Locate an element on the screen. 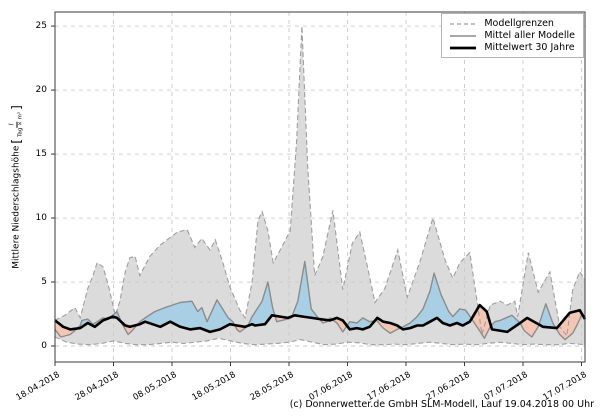 The width and height of the screenshot is (600, 420). legend-item-mittel-aller-modelle: Mittel aller Modelle is located at coordinates (512, 35).